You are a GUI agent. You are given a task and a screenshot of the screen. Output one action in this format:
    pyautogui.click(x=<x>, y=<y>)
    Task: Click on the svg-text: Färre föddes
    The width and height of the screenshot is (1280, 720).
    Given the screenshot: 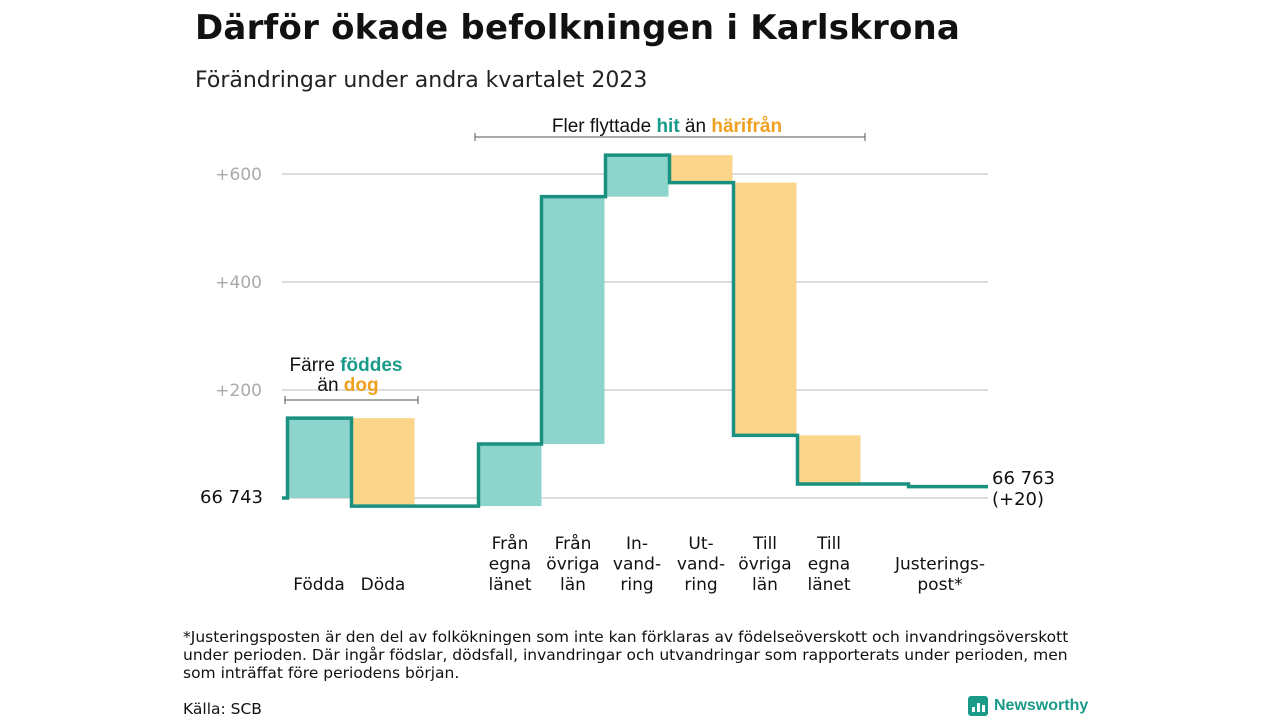 What is the action you would take?
    pyautogui.click(x=346, y=365)
    